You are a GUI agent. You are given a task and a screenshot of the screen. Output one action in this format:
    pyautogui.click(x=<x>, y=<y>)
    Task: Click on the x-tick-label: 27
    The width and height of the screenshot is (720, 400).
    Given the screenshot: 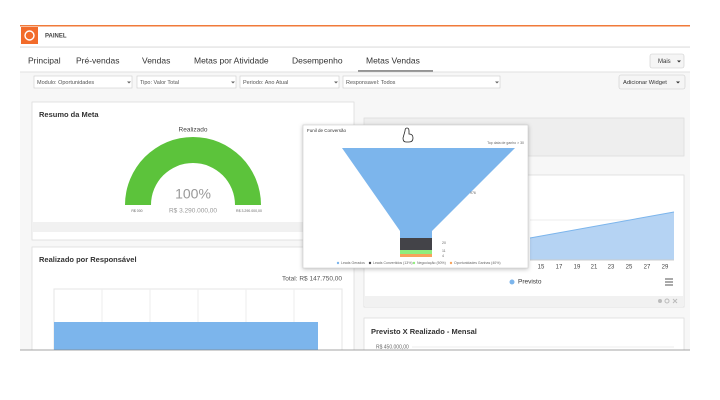 What is the action you would take?
    pyautogui.click(x=647, y=268)
    